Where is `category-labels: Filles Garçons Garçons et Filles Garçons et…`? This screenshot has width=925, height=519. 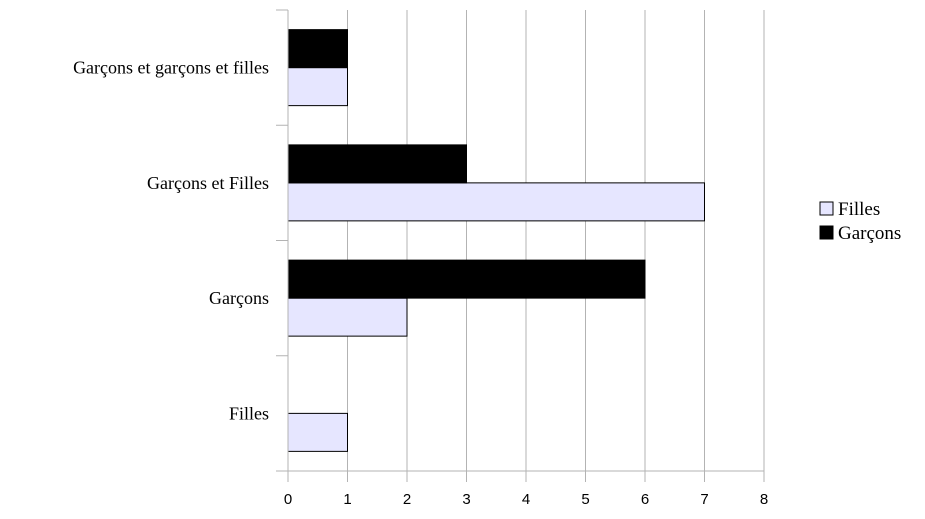 category-labels: Filles Garçons Garçons et Filles Garçons et… is located at coordinates (171, 241).